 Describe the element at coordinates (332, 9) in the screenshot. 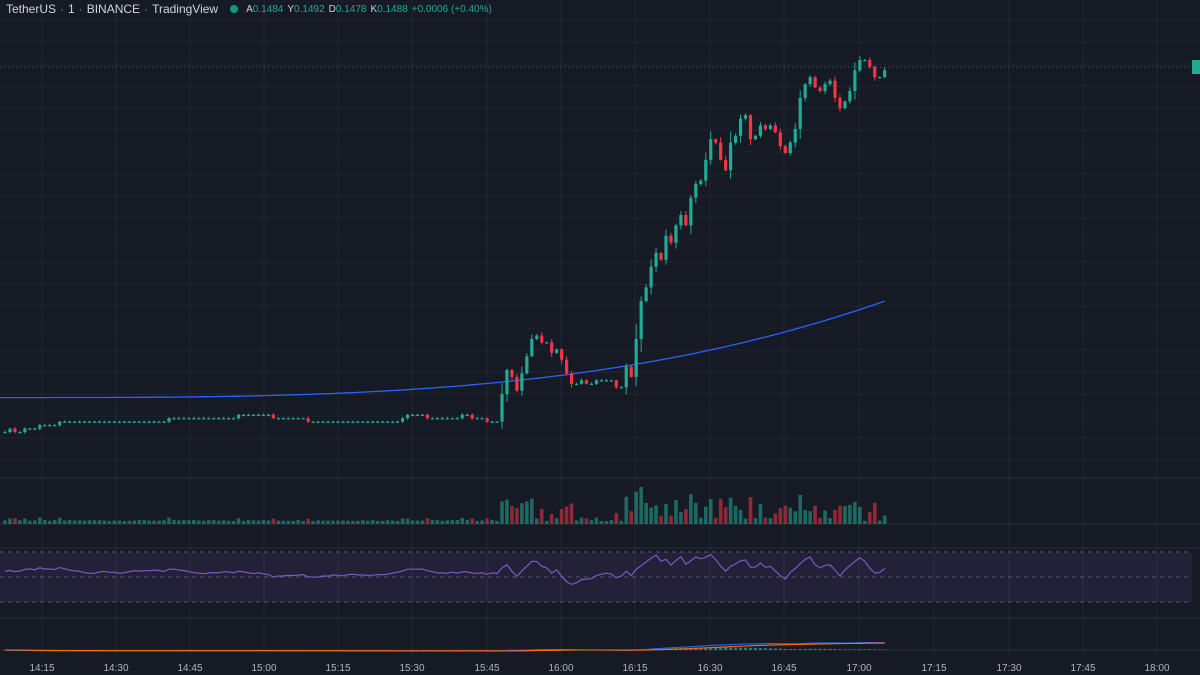

I see `low-label: D` at that location.